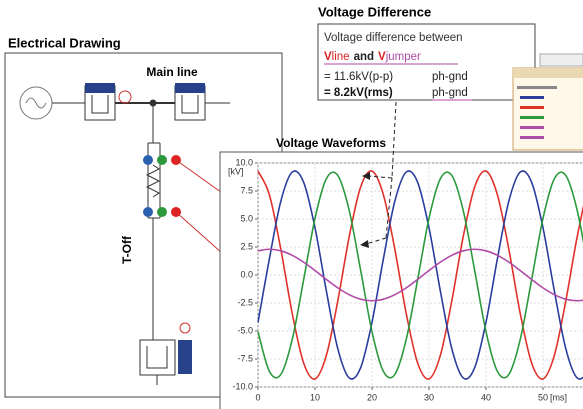 Image resolution: width=583 pixels, height=409 pixels. I want to click on y-tick-label: 10.0, so click(244, 162).